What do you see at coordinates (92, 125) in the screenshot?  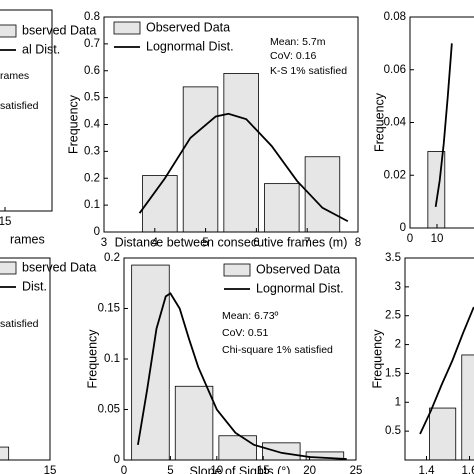 I see `y-tick-label: 0.4` at bounding box center [92, 125].